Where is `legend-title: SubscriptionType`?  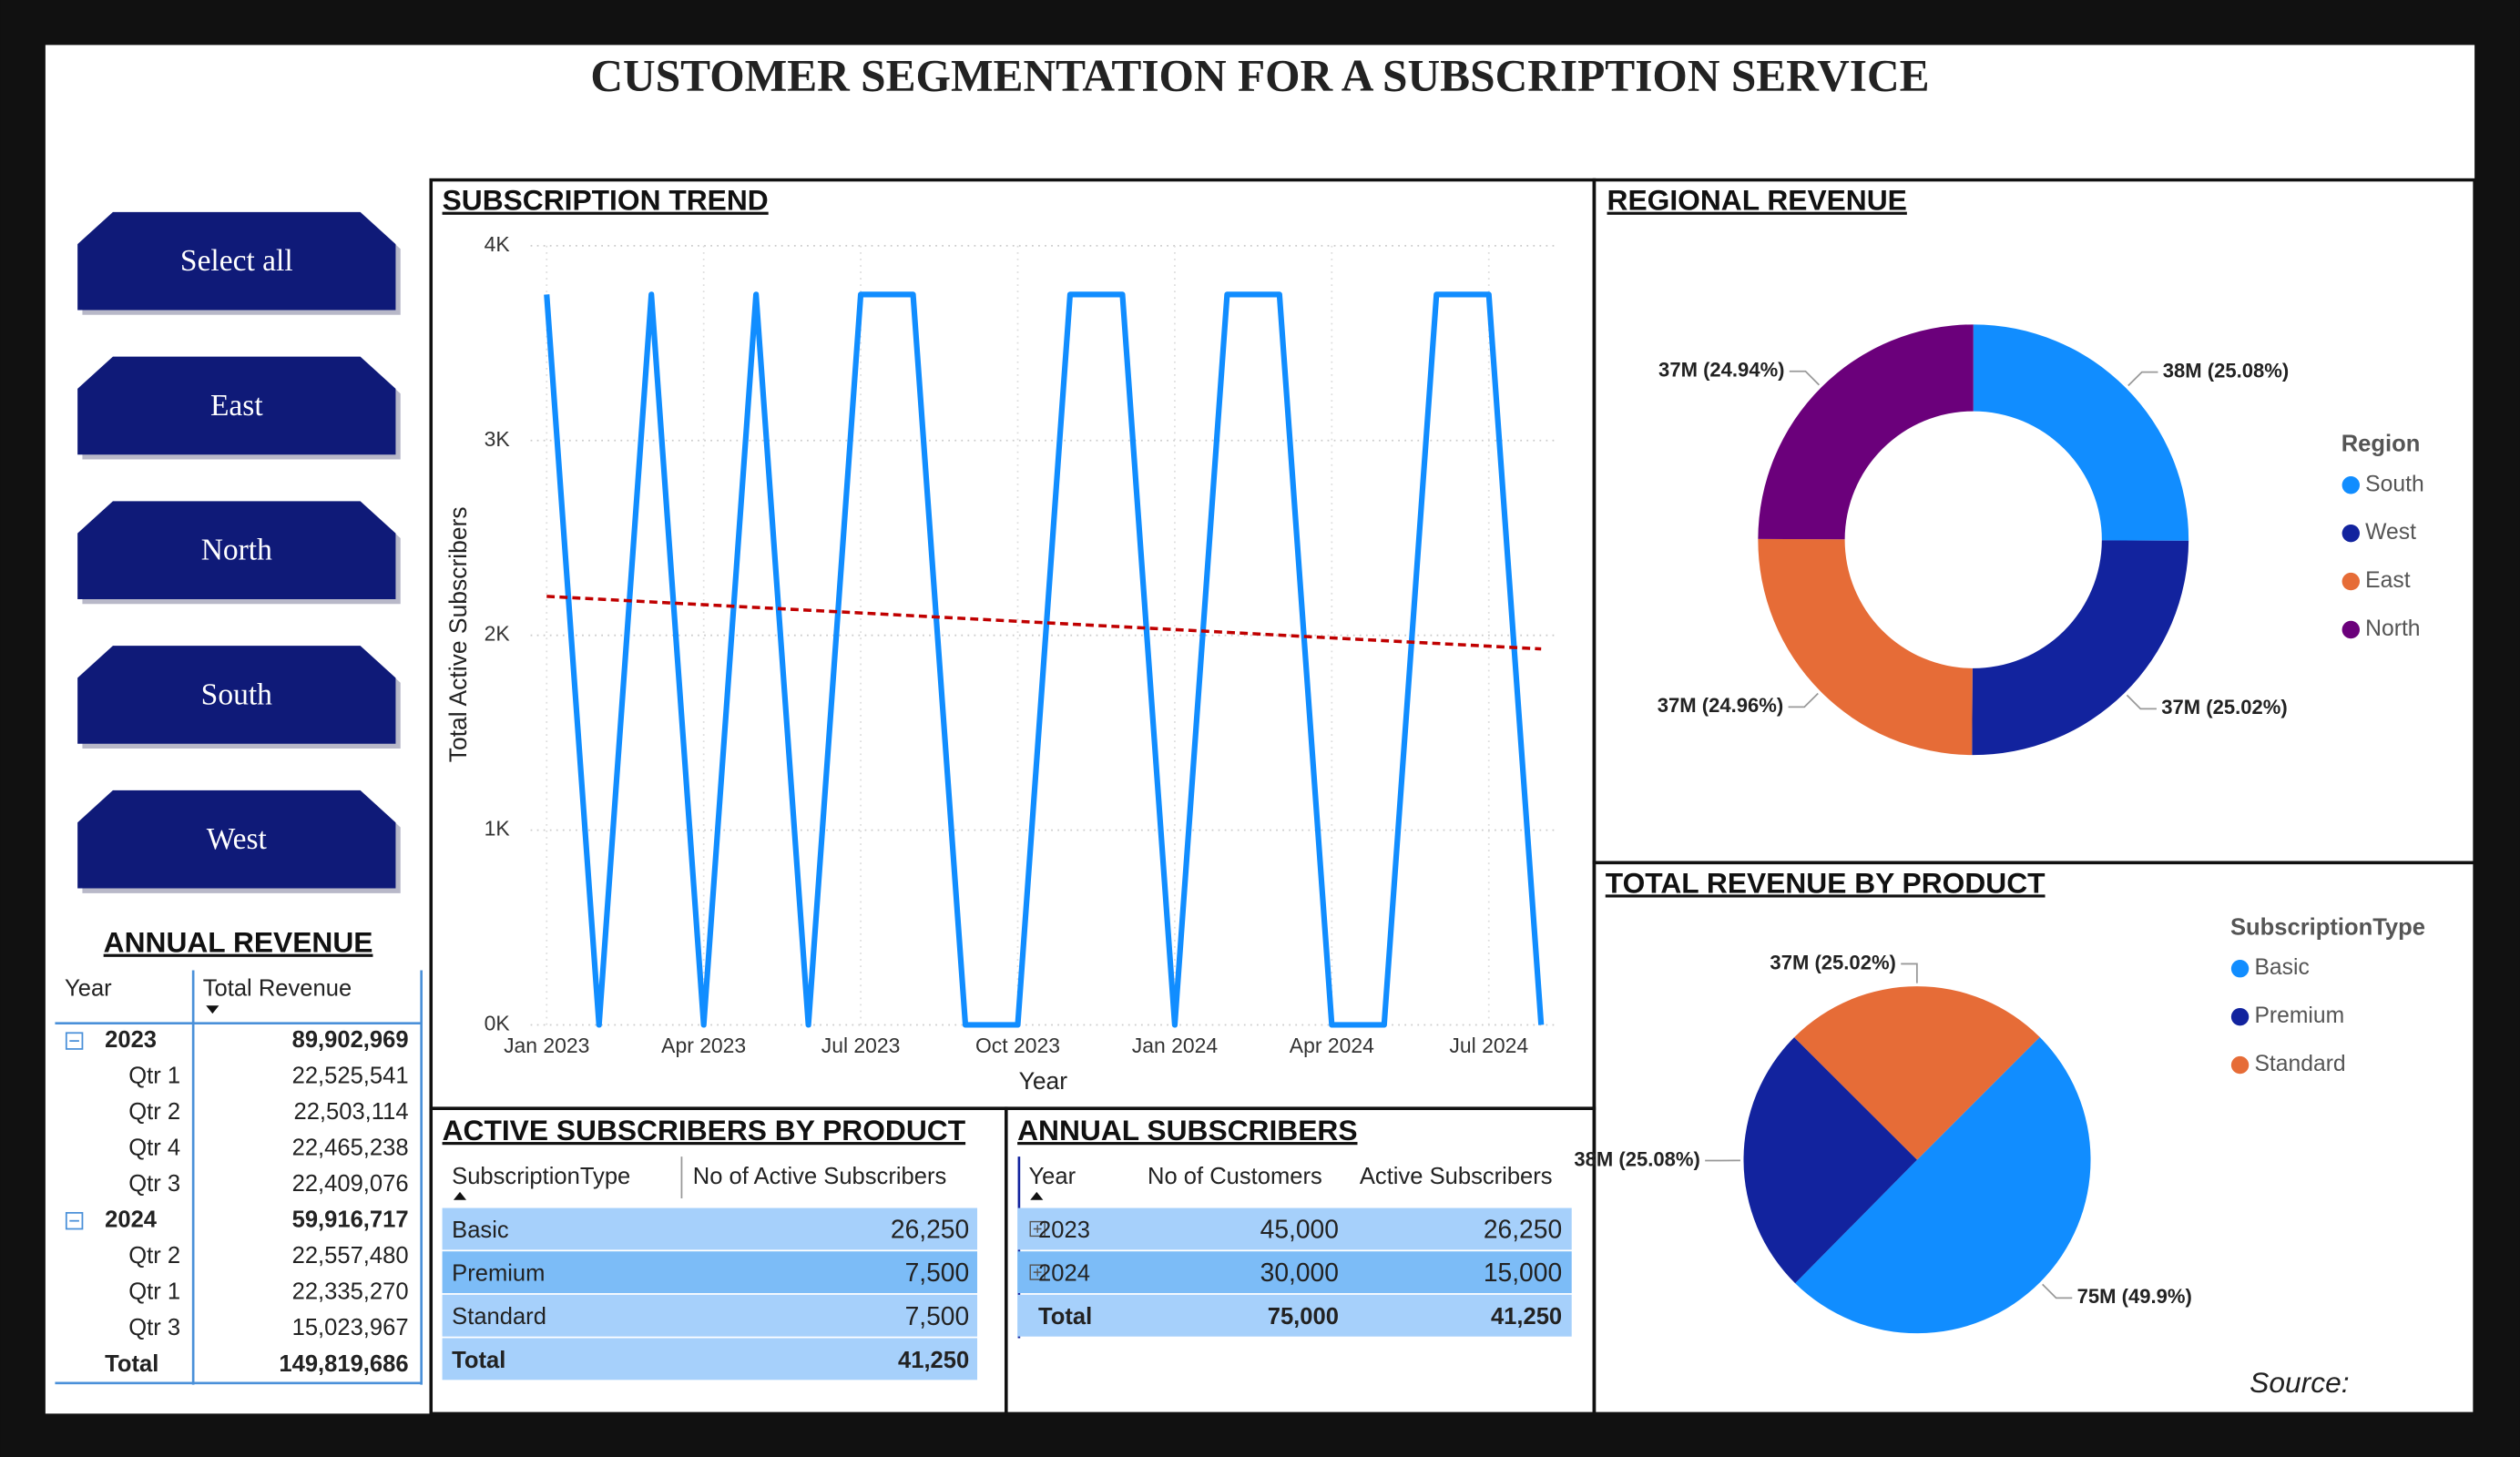 legend-title: SubscriptionType is located at coordinates (2327, 927).